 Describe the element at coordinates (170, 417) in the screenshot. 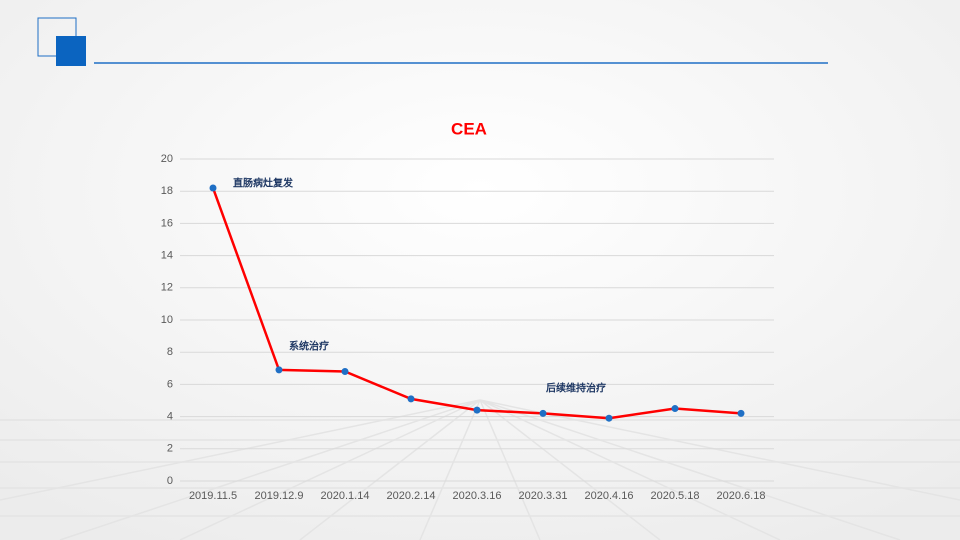

I see `y-tick-label: 4` at that location.